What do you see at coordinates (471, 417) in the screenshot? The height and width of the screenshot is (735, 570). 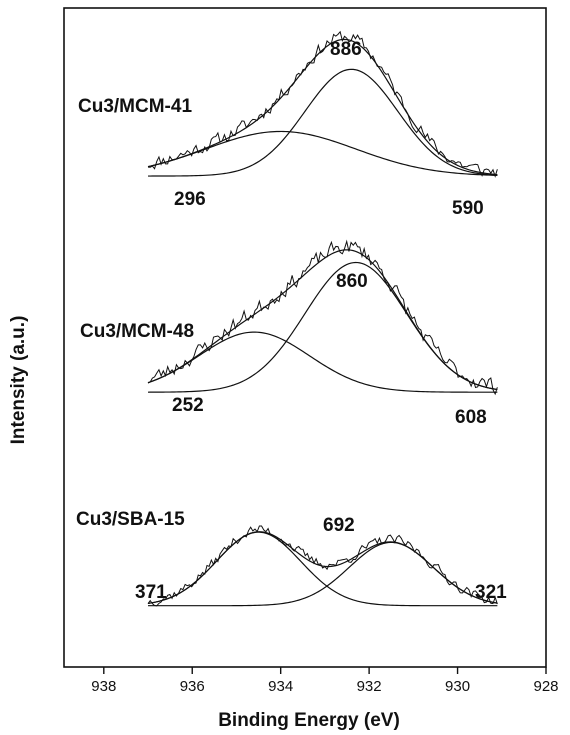 I see `component-label-mcm48-2: 608` at bounding box center [471, 417].